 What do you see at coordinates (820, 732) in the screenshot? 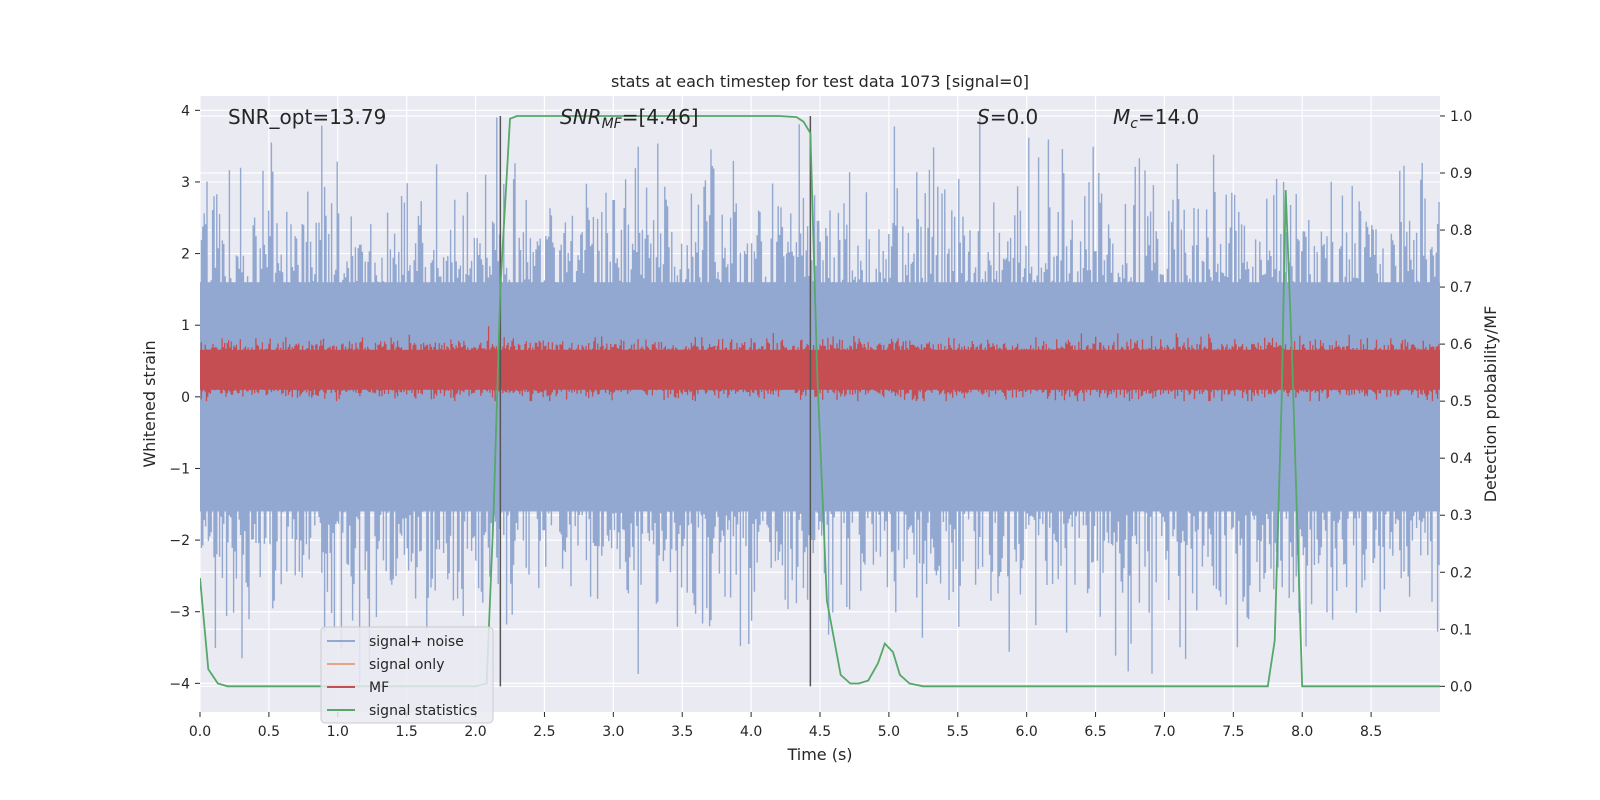
I see `x-tick-label: 4.5` at bounding box center [820, 732].